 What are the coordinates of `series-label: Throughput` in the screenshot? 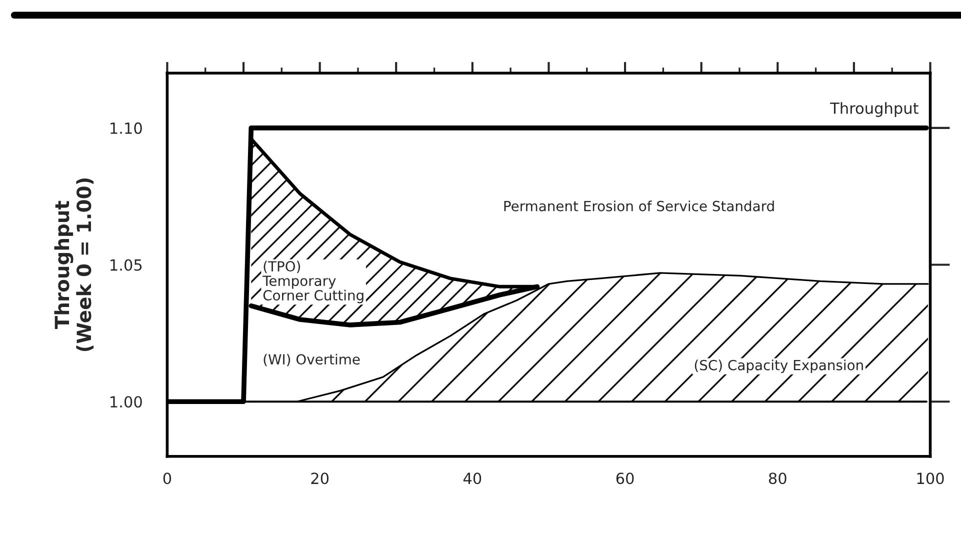 It's located at (874, 109).